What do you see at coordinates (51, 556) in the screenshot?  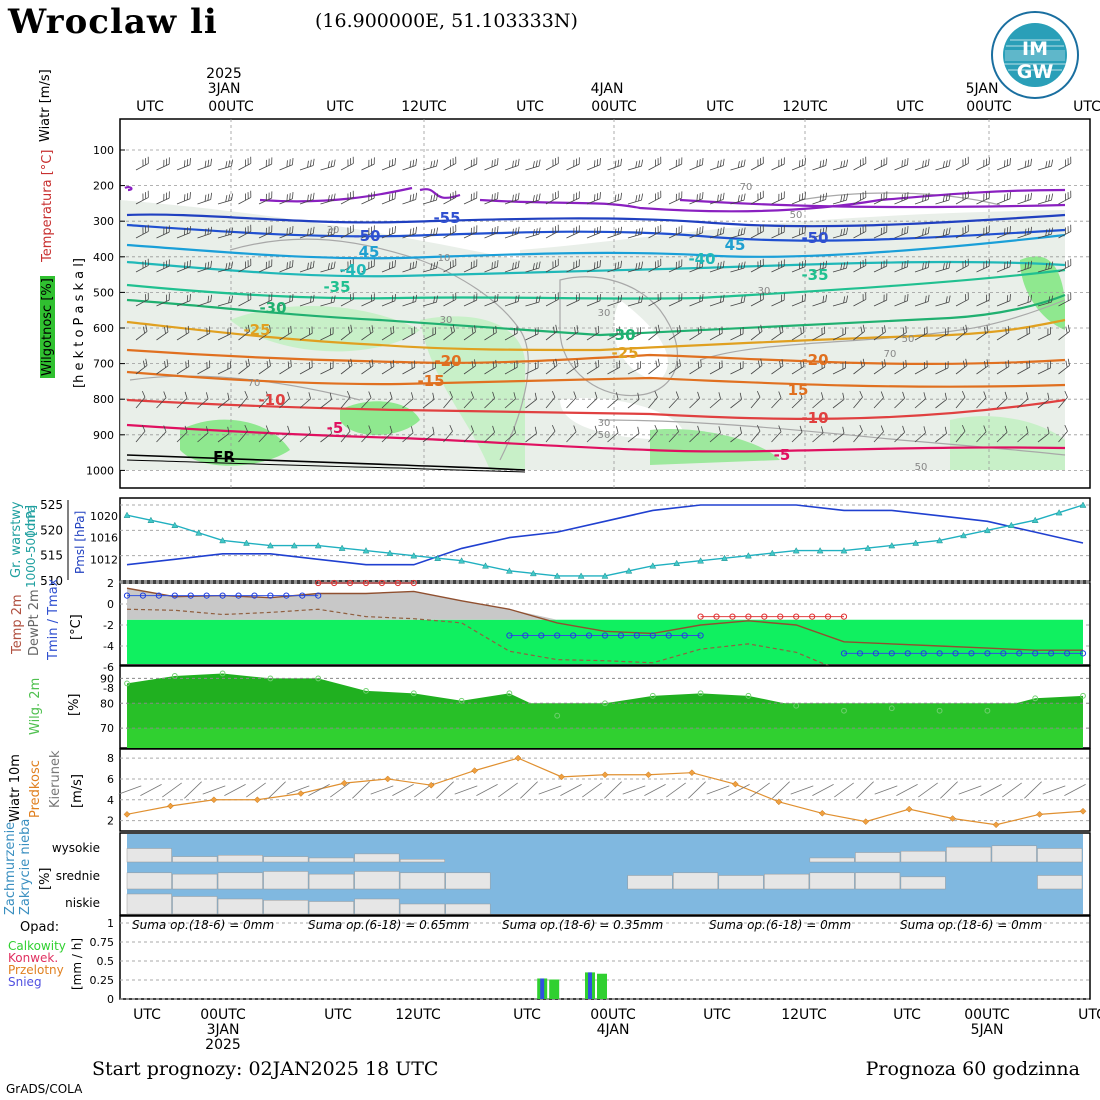 I see `gpt-tick: 515` at bounding box center [51, 556].